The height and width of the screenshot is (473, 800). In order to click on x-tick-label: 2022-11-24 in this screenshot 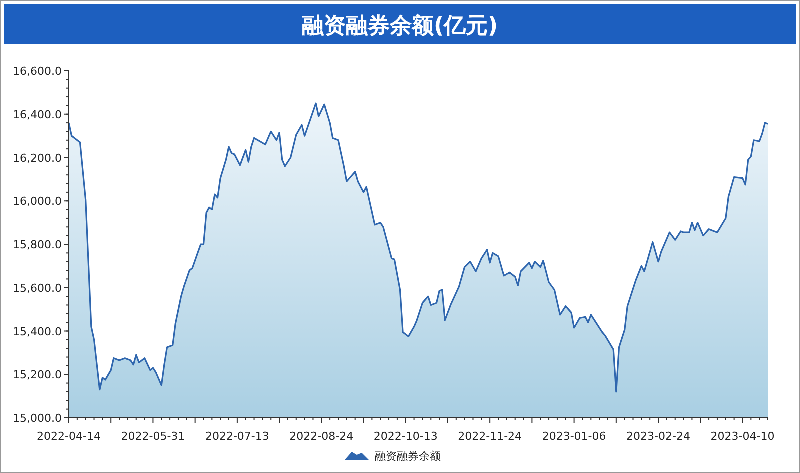, I will do `click(490, 436)`.